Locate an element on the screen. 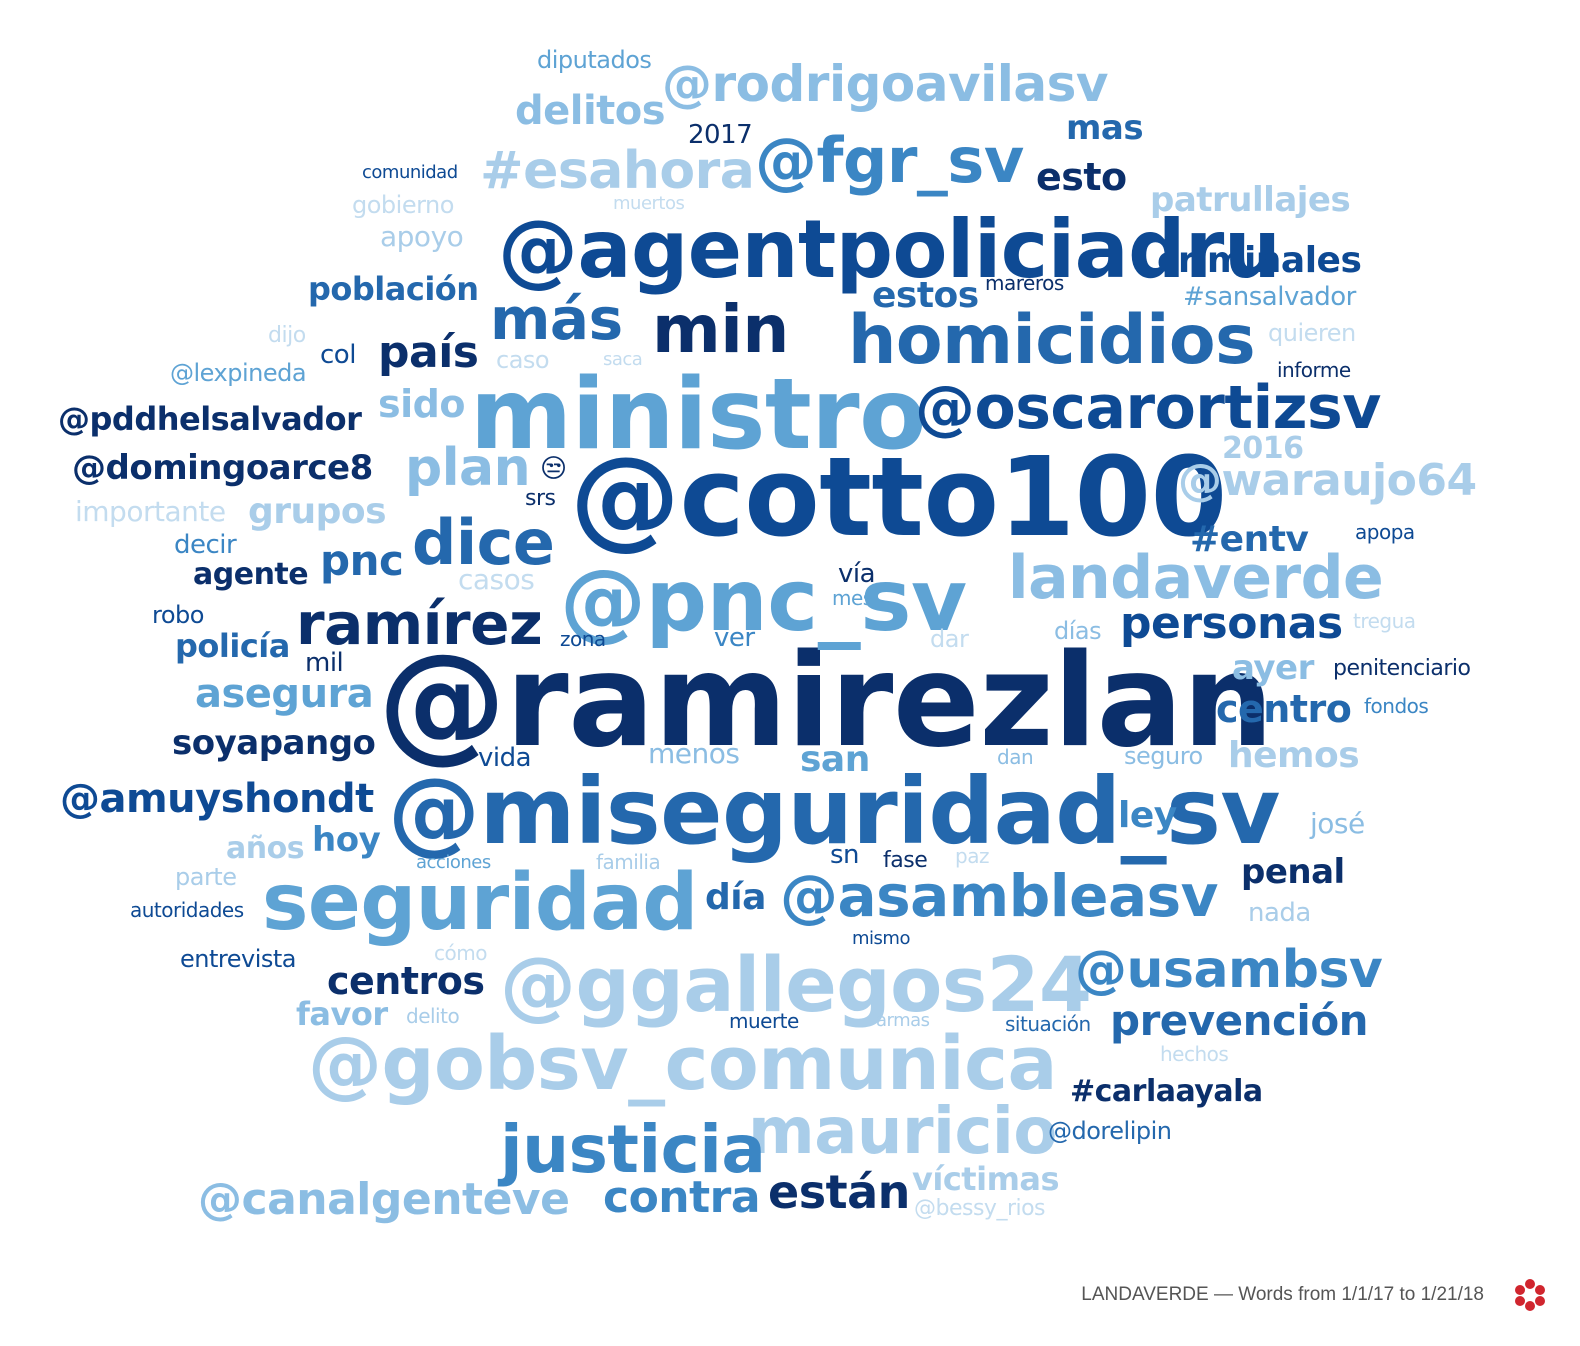  cloud-word: entrevista is located at coordinates (238, 959).